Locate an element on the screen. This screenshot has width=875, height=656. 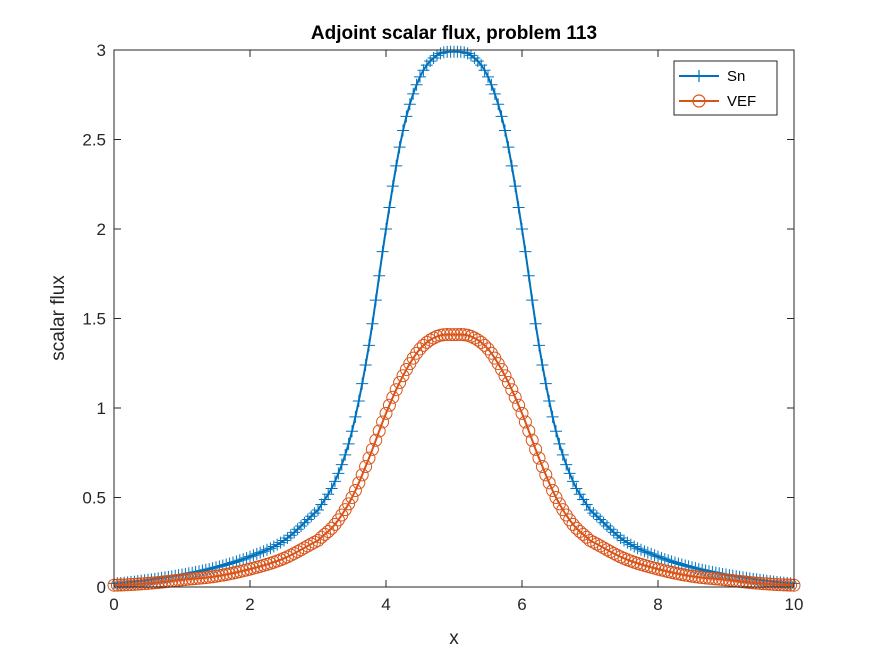
legend-marker-vef is located at coordinates (699, 101).